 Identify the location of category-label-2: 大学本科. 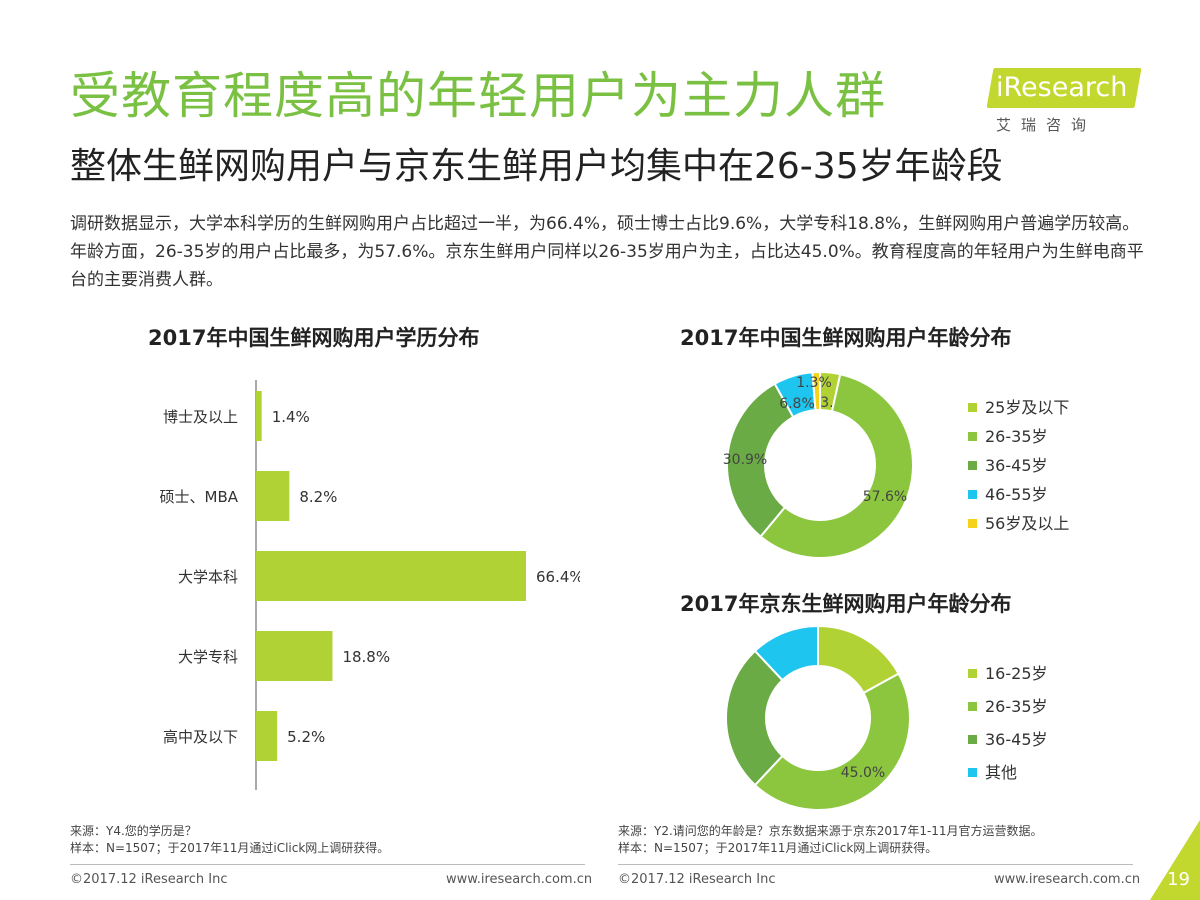
(208, 577).